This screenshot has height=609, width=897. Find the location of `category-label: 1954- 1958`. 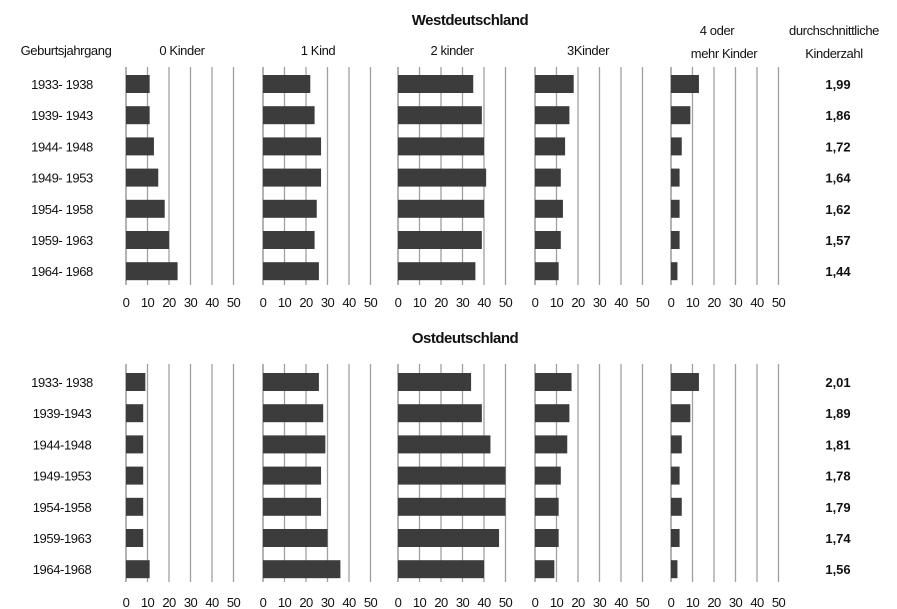

category-label: 1954- 1958 is located at coordinates (62, 209).